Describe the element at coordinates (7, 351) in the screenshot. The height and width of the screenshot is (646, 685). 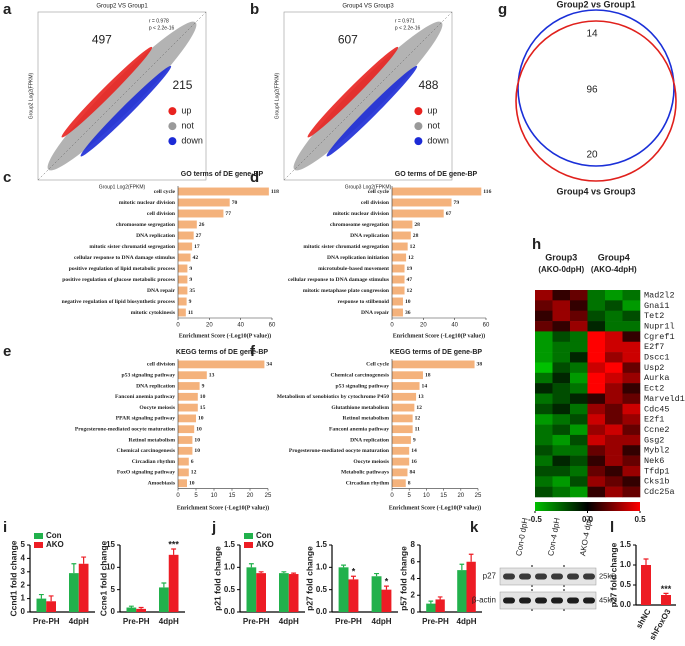
I see `panel-label: e` at that location.